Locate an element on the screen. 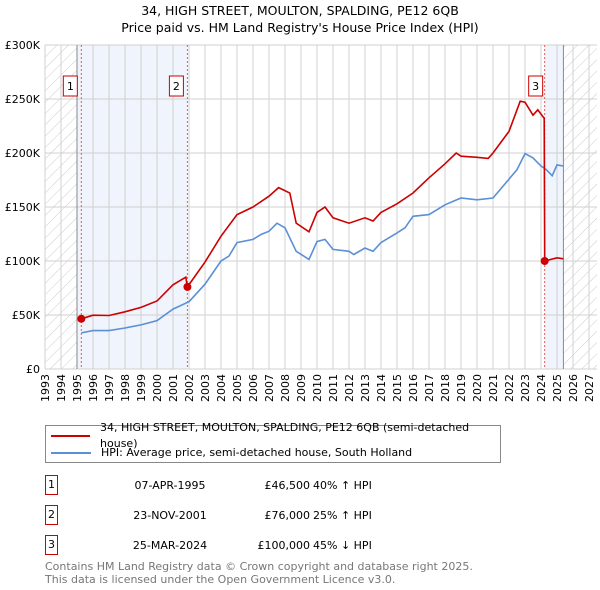 Image resolution: width=600 pixels, height=590 pixels. x-tick-label: 1998 is located at coordinates (125, 388).